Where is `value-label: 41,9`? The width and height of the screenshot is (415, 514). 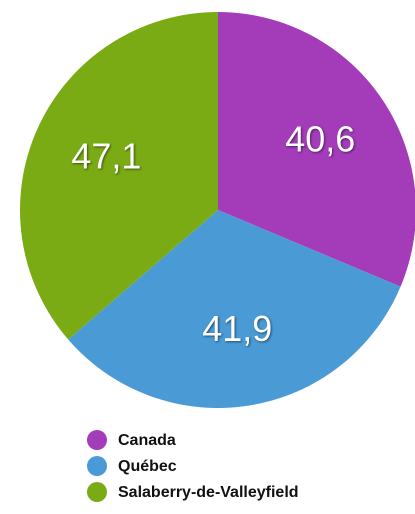
value-label: 41,9 is located at coordinates (237, 328).